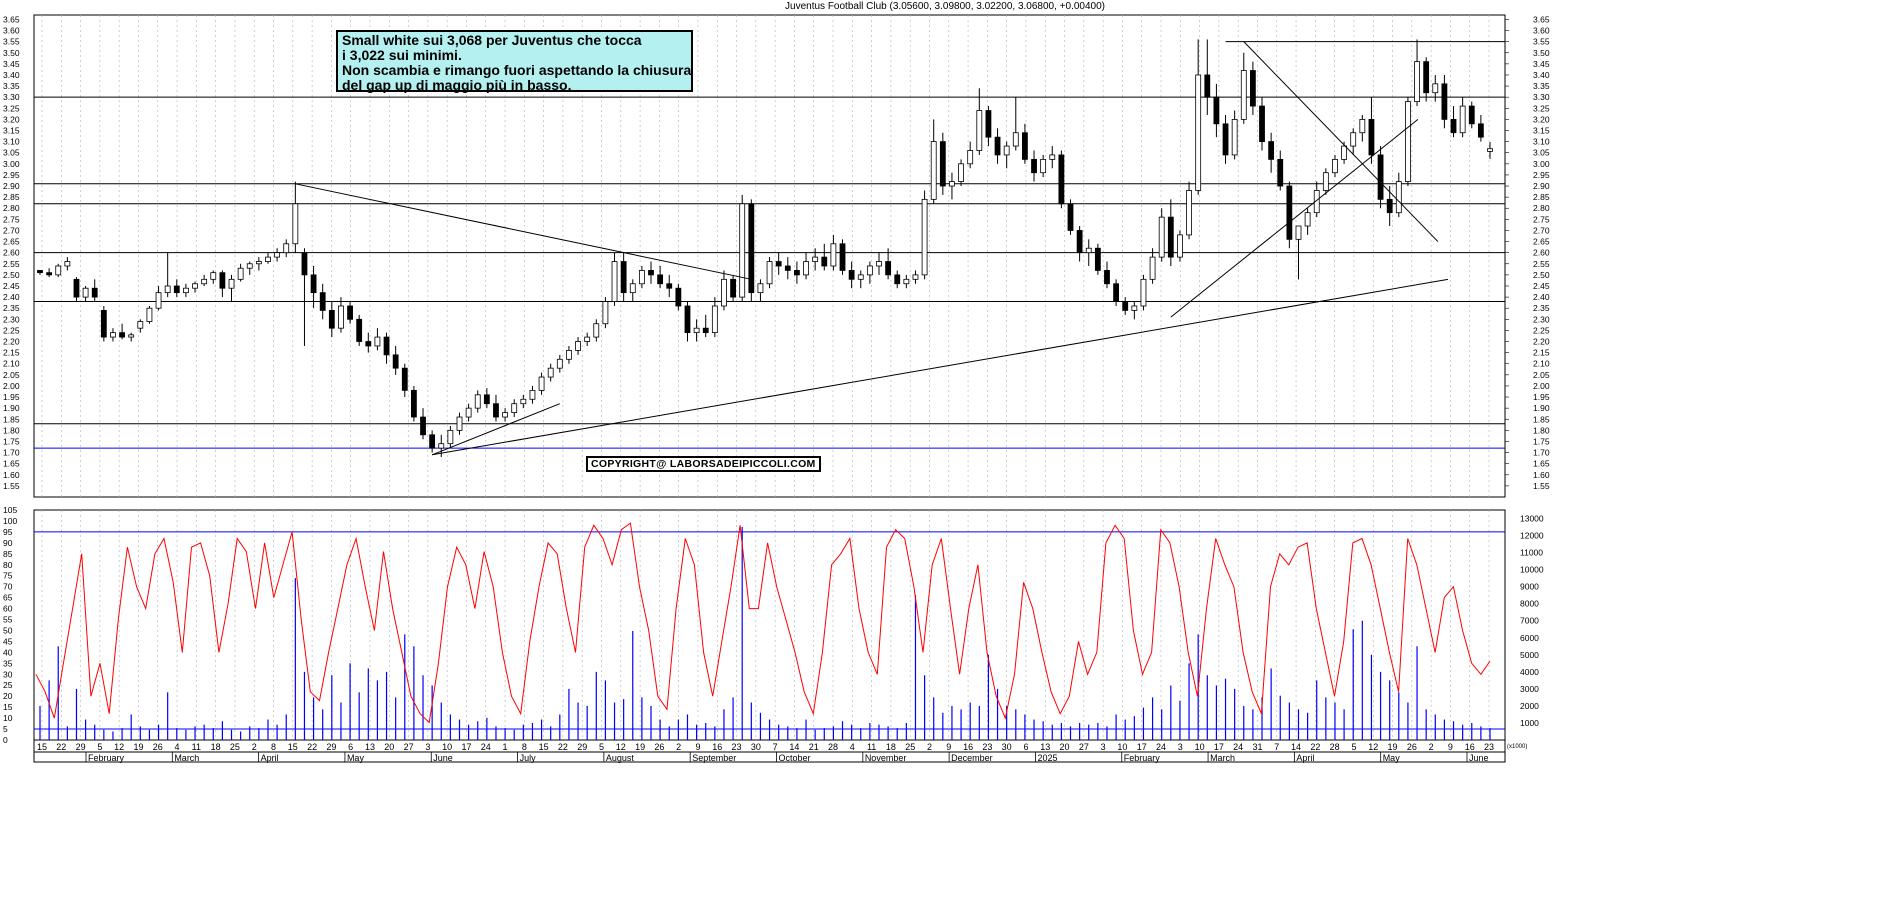 The width and height of the screenshot is (1890, 903). I want to click on date-tick-label: 20, so click(1065, 747).